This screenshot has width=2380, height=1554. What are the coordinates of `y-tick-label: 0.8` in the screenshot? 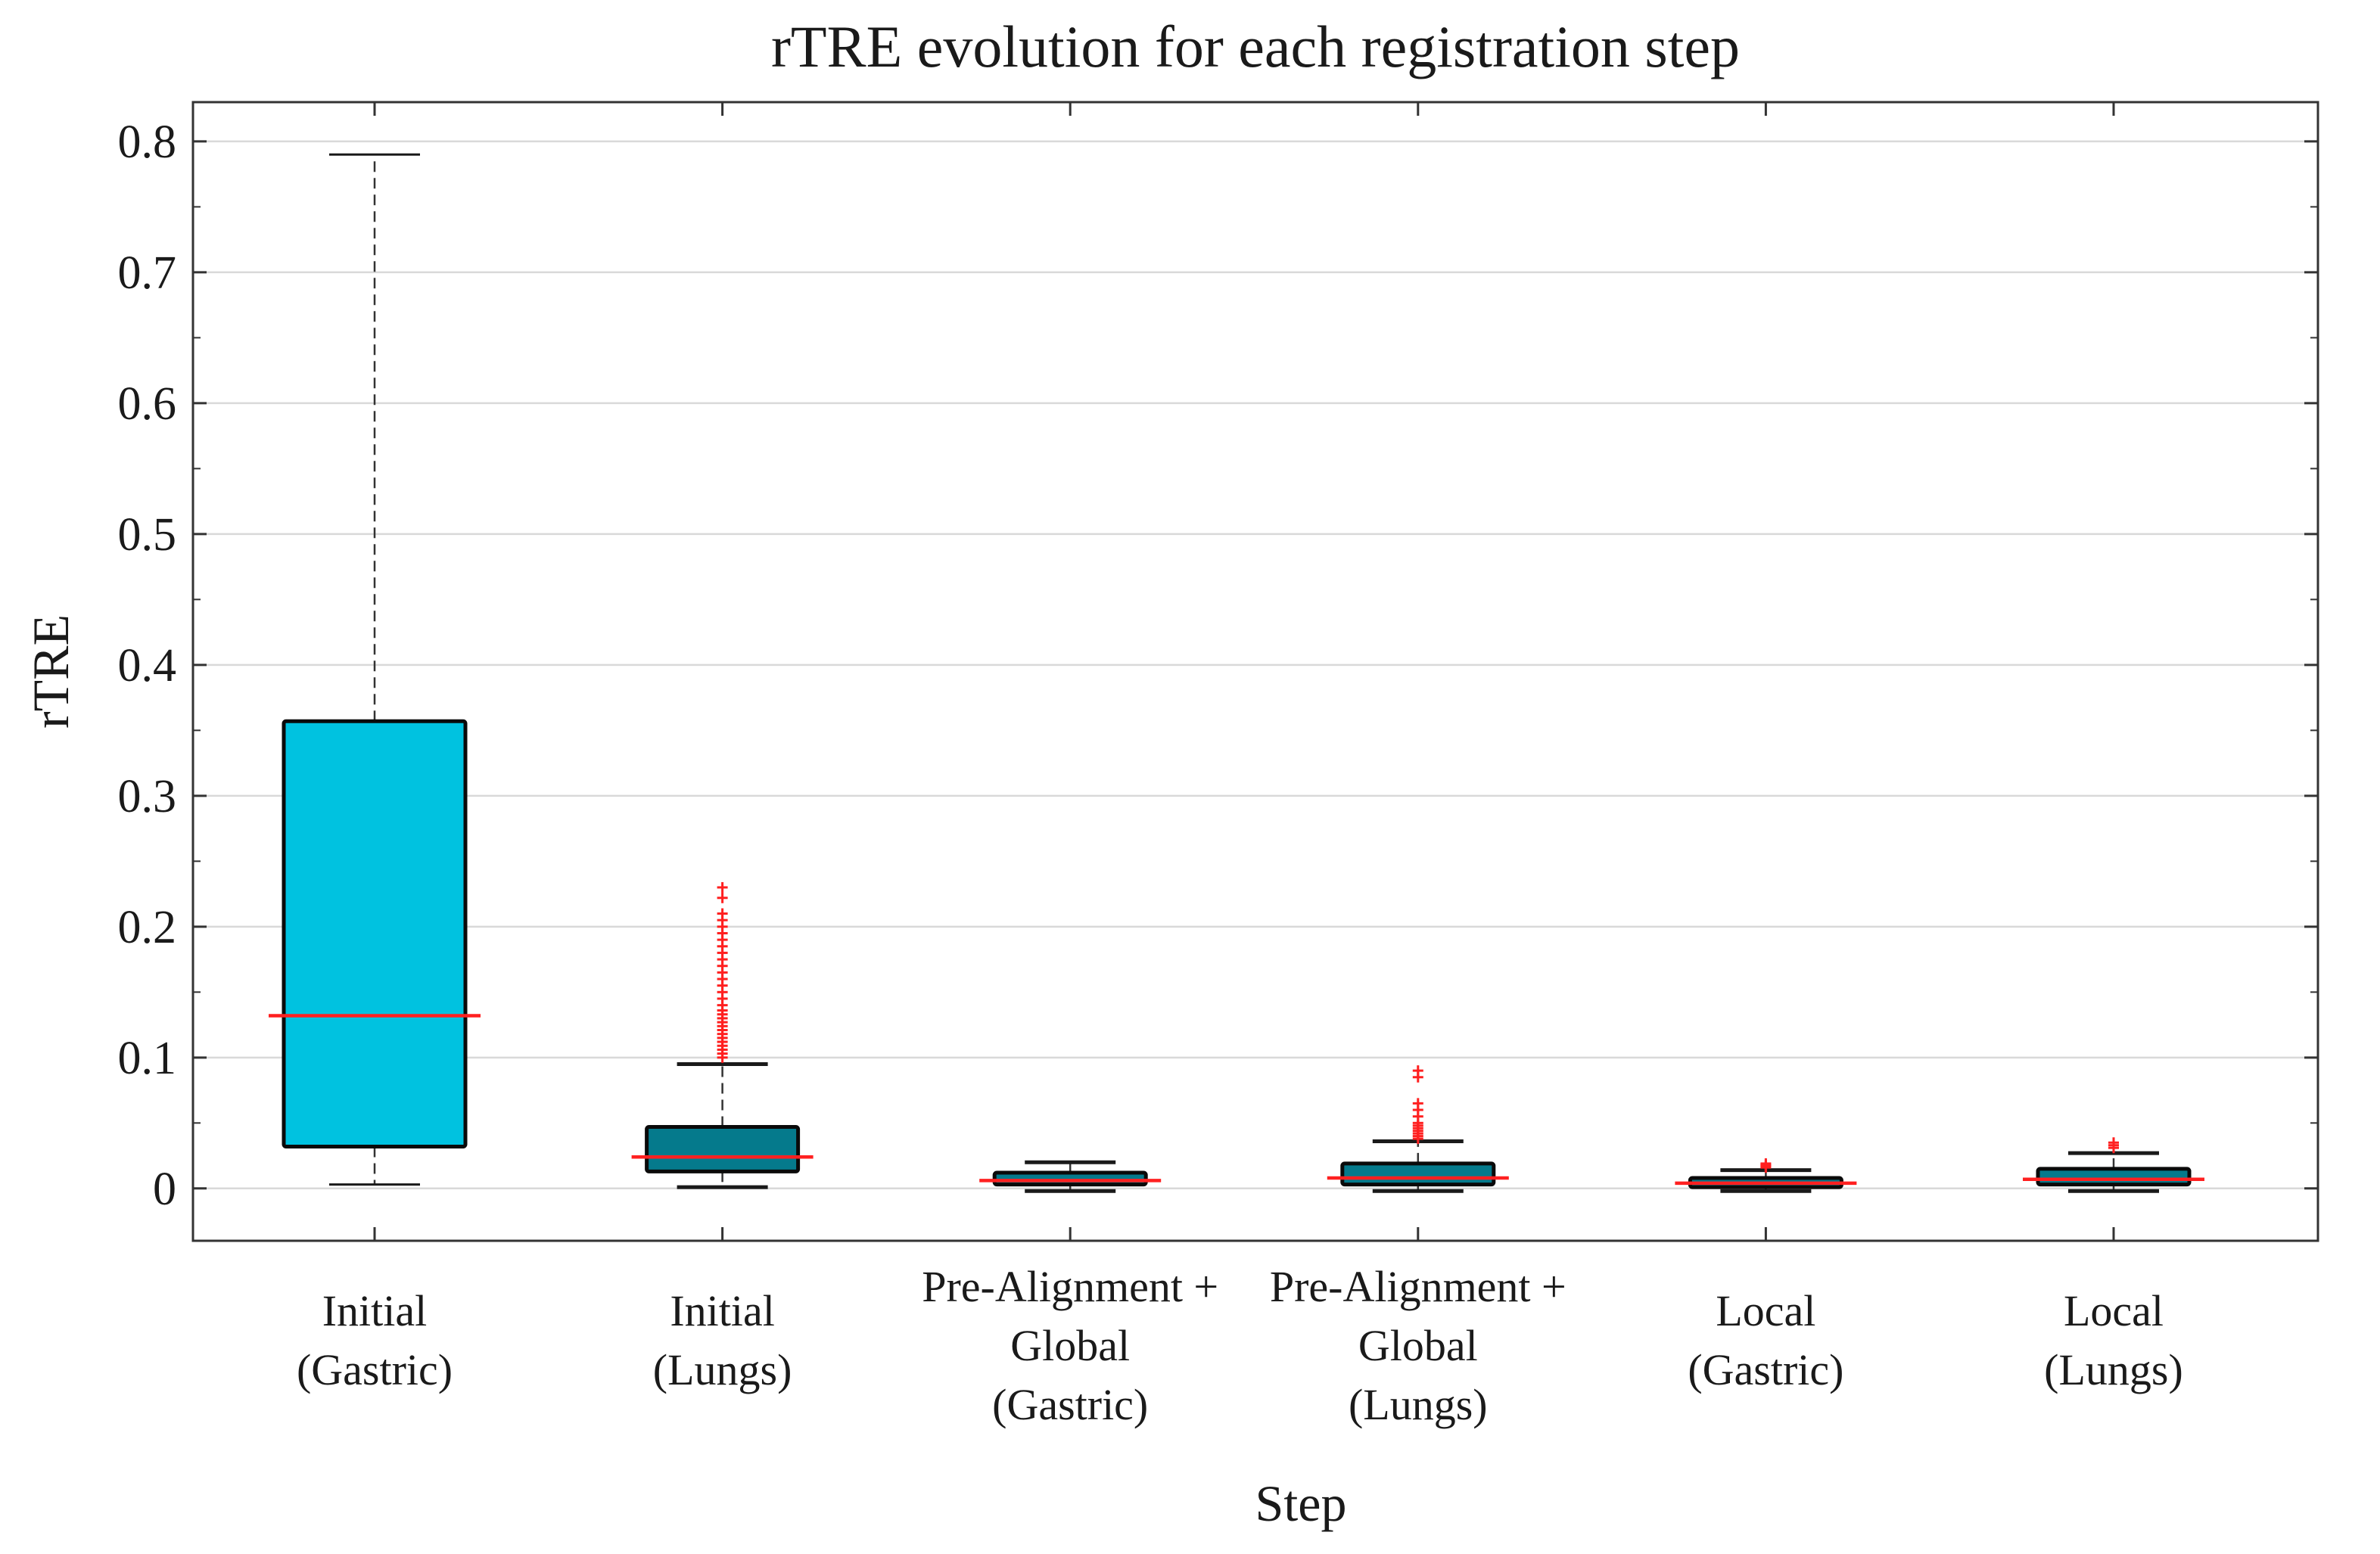 It's located at (147, 142).